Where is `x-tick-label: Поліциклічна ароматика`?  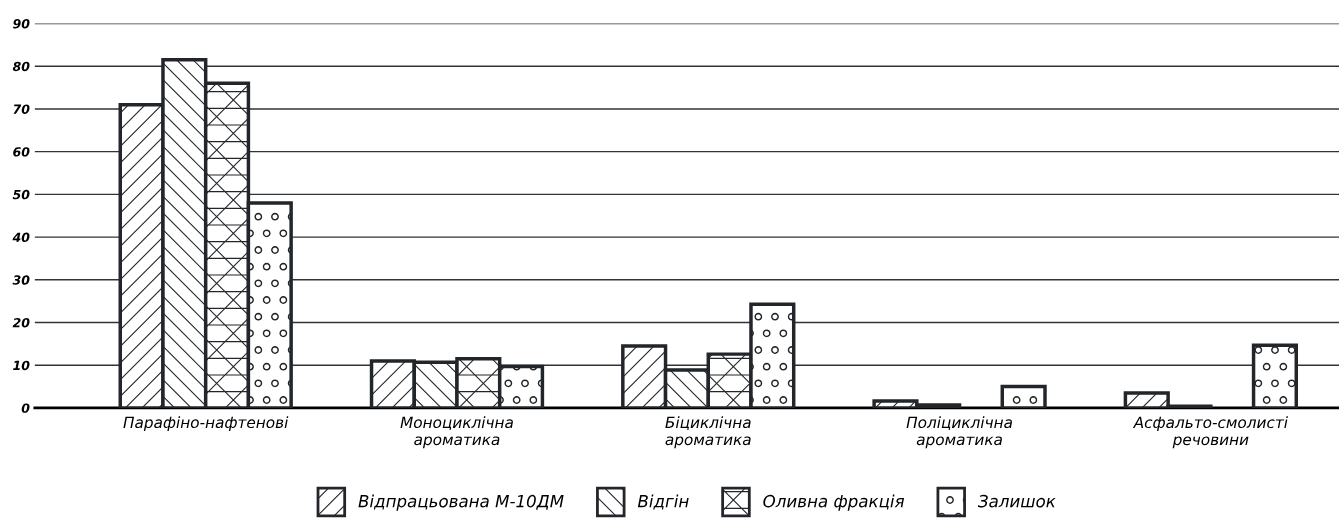 x-tick-label: Поліциклічна ароматика is located at coordinates (959, 432).